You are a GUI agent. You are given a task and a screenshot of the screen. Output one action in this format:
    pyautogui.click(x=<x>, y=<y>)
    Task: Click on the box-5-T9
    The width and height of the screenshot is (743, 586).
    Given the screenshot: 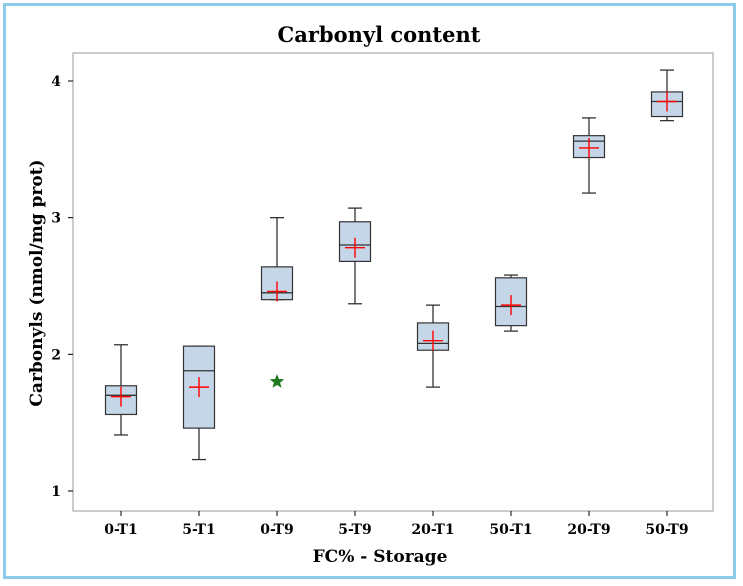 What is the action you would take?
    pyautogui.click(x=355, y=256)
    